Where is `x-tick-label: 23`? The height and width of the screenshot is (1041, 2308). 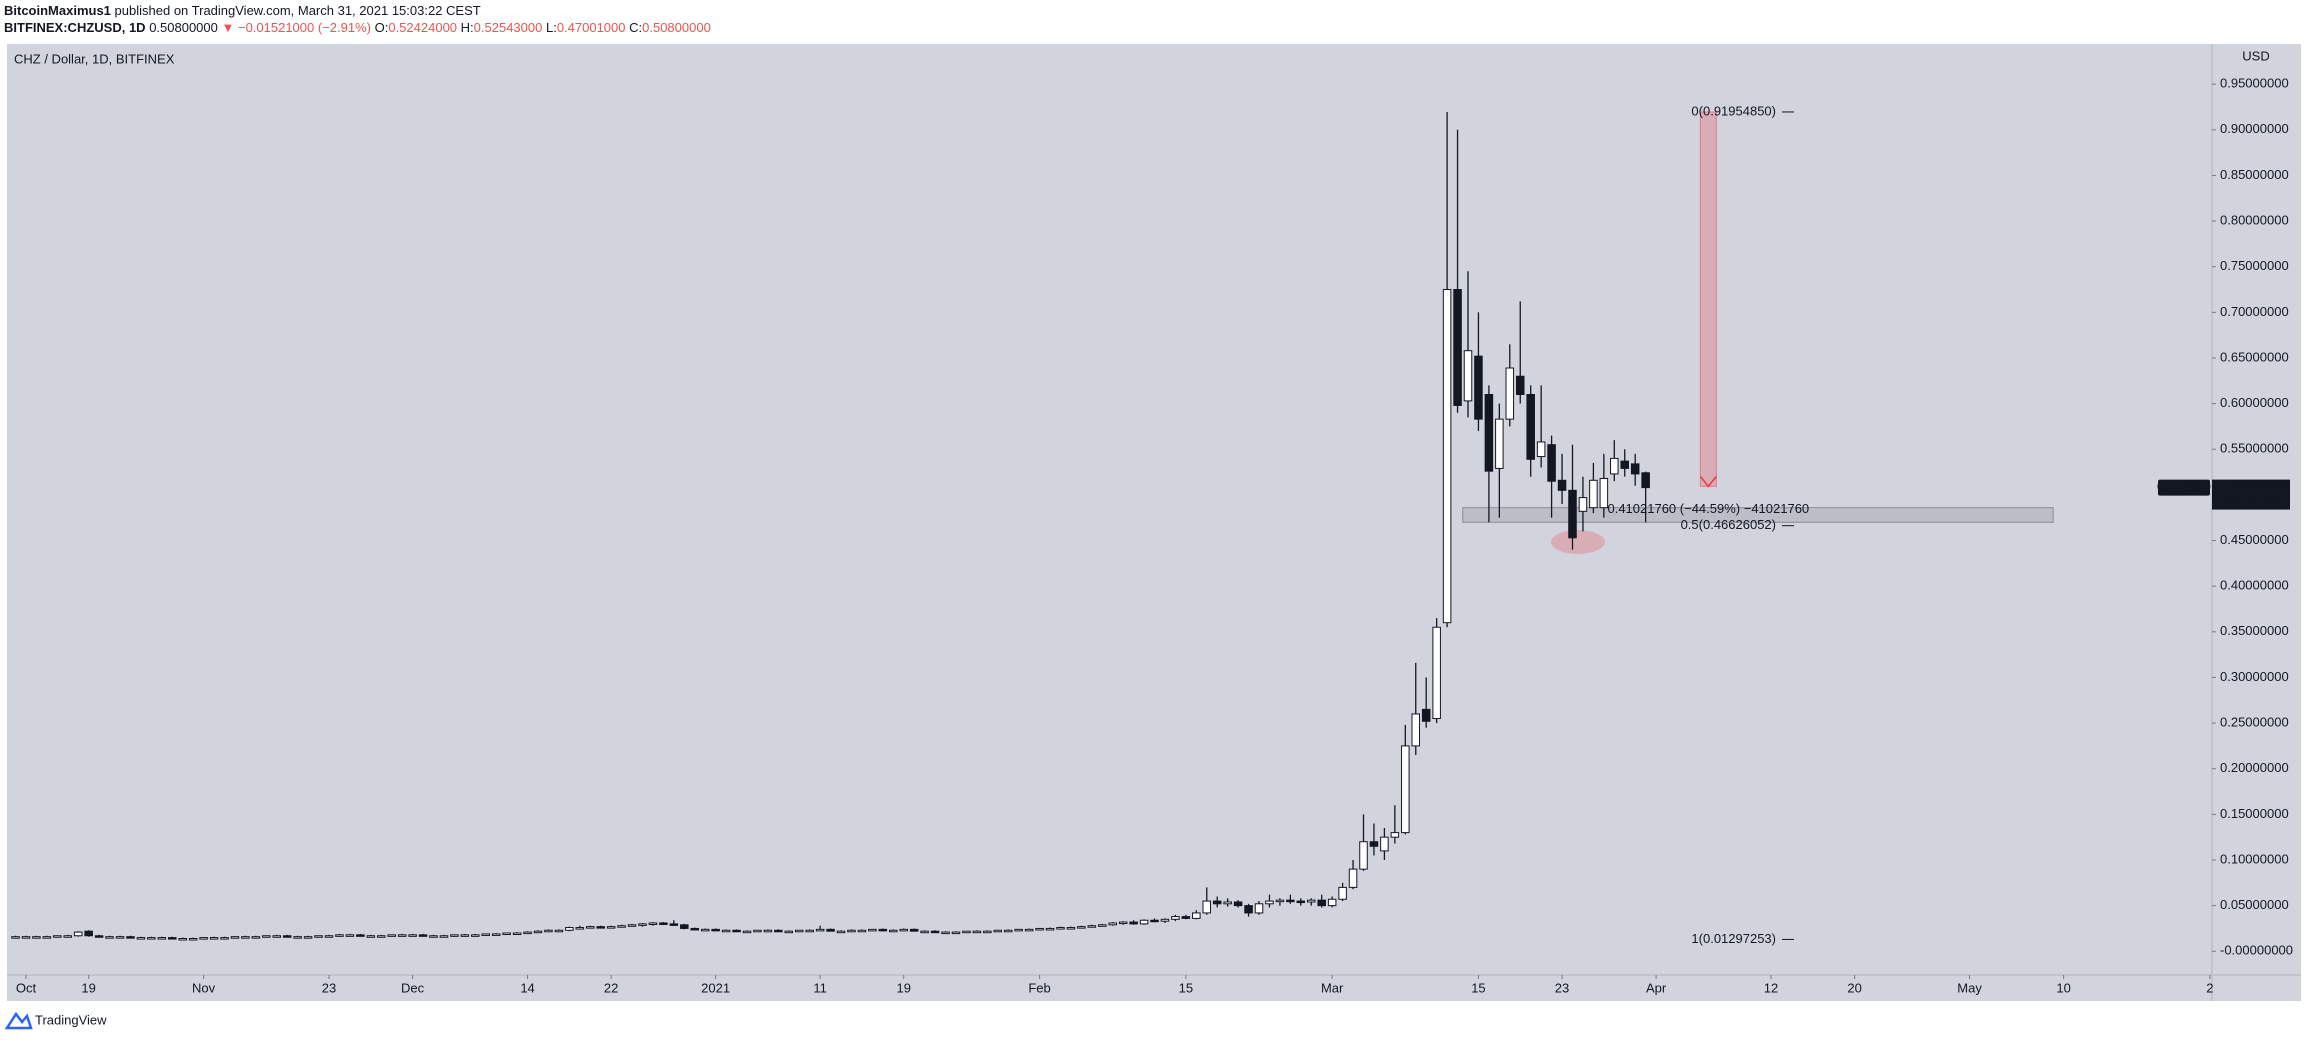 x-tick-label: 23 is located at coordinates (329, 987).